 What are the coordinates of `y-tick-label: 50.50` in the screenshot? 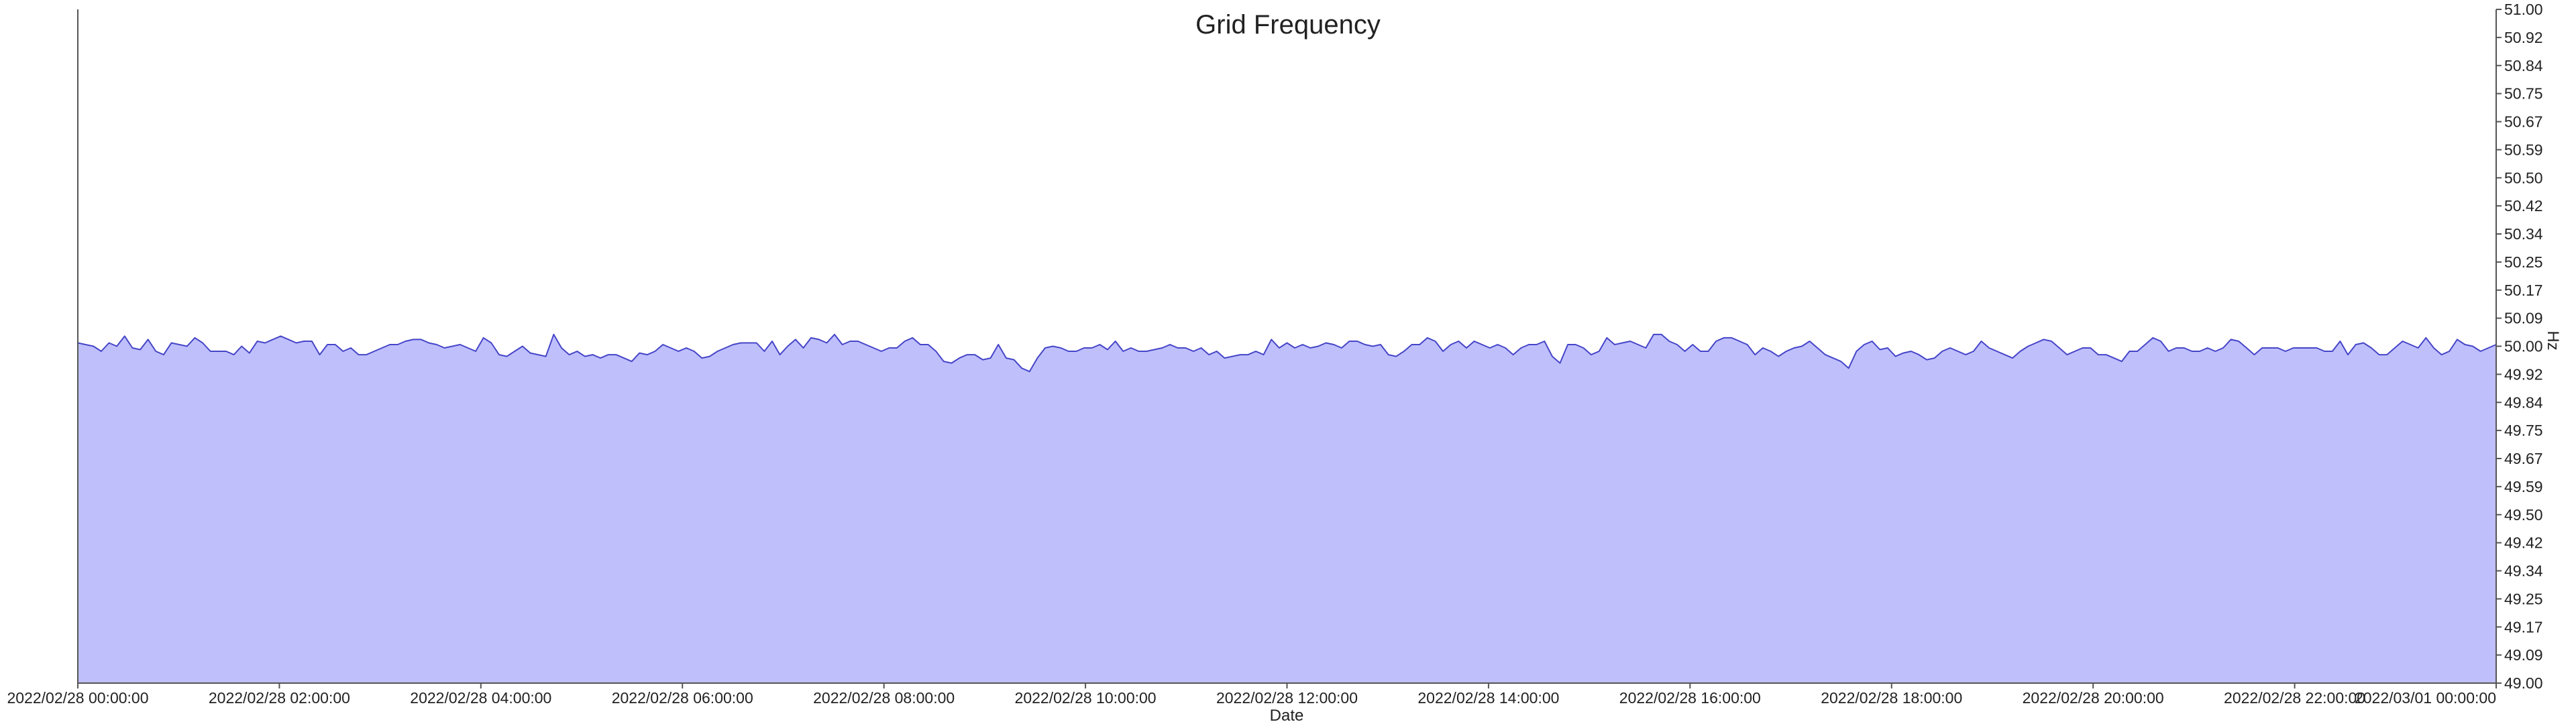 It's located at (2523, 177).